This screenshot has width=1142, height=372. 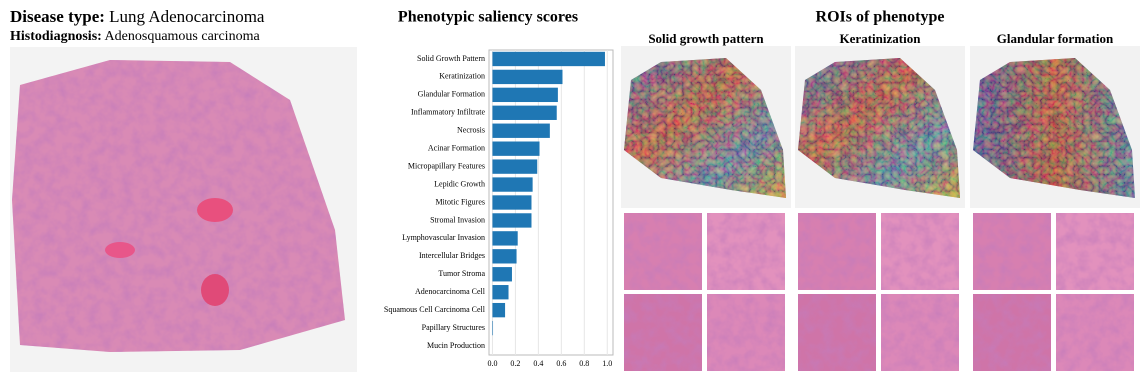 What do you see at coordinates (880, 17) in the screenshot?
I see `rois-title: ROIs of phenotype` at bounding box center [880, 17].